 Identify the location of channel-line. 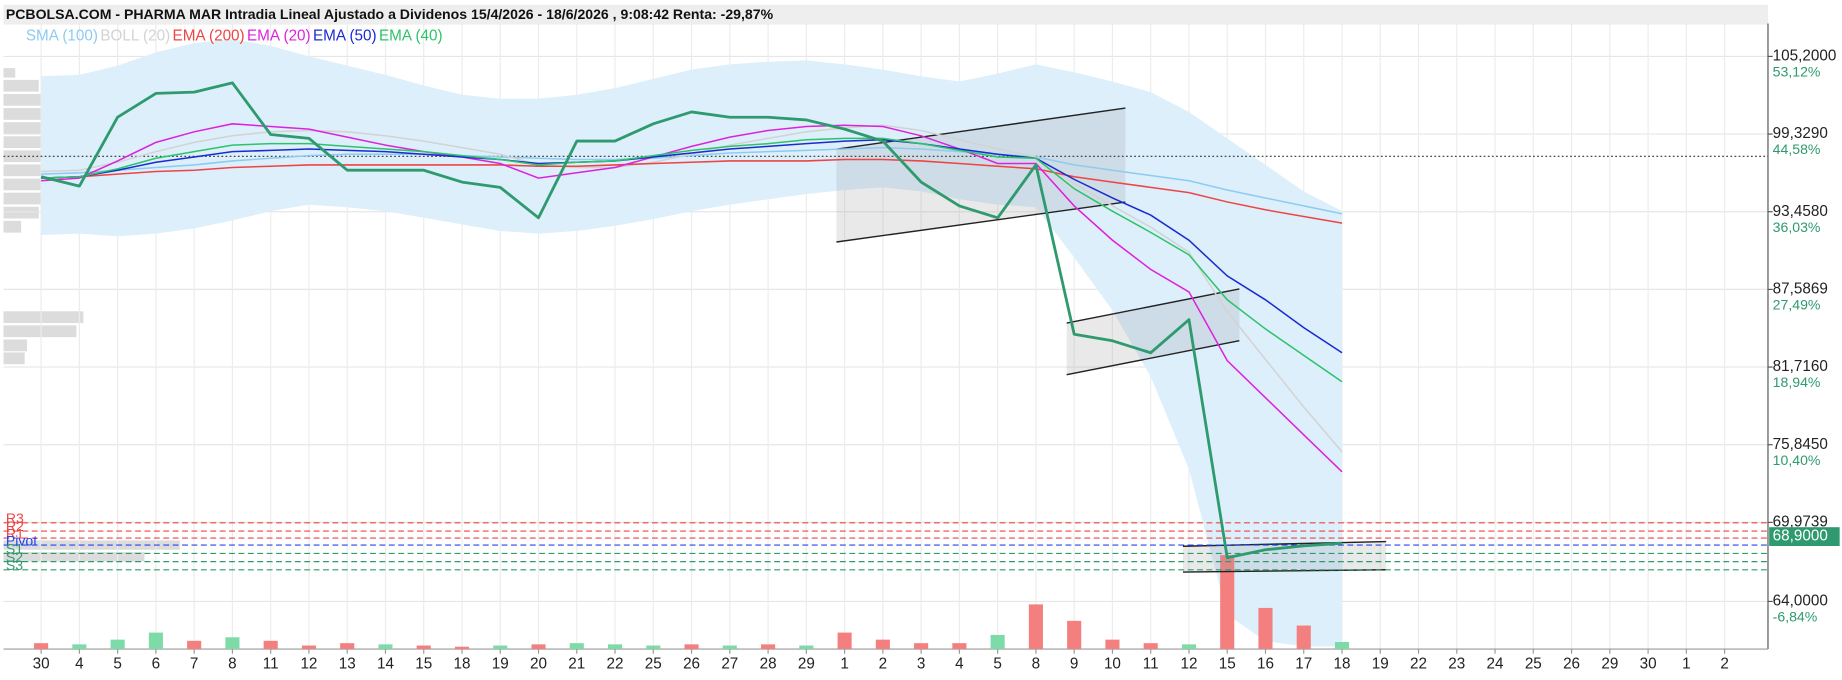
(1153, 306).